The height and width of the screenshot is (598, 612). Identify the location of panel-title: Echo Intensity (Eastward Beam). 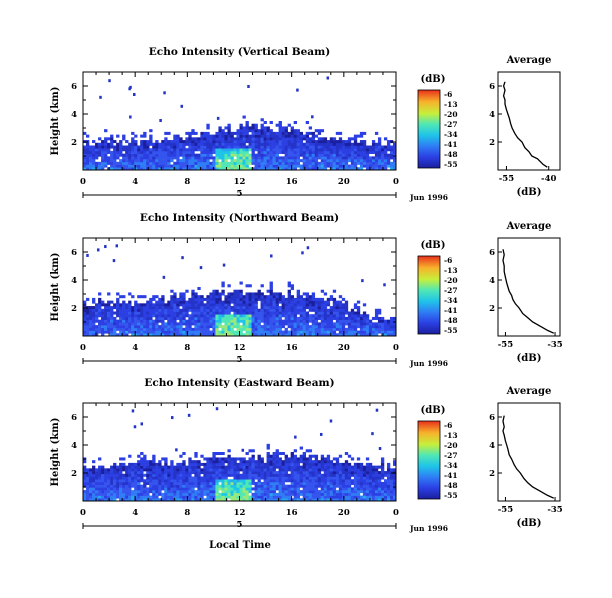
(239, 383).